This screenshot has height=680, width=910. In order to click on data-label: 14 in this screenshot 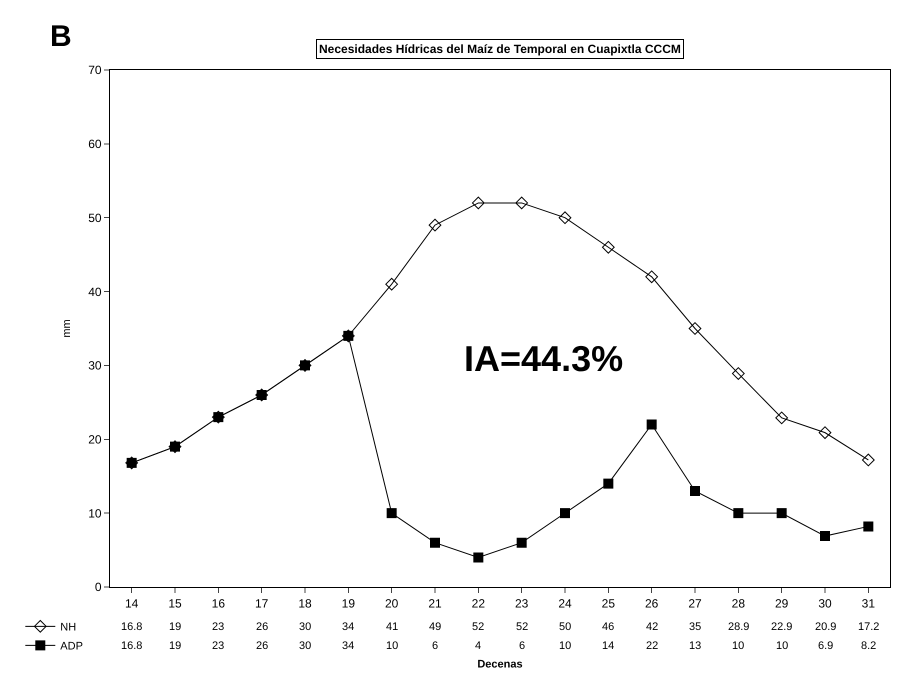, I will do `click(608, 646)`.